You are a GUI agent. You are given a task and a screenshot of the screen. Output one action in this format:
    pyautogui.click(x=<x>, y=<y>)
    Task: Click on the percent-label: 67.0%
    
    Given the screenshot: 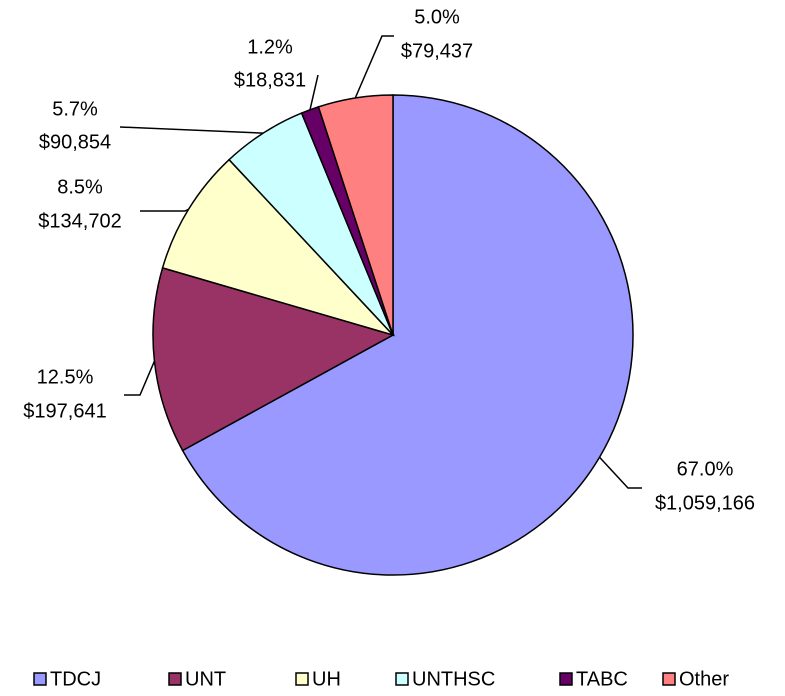 What is the action you would take?
    pyautogui.click(x=705, y=469)
    